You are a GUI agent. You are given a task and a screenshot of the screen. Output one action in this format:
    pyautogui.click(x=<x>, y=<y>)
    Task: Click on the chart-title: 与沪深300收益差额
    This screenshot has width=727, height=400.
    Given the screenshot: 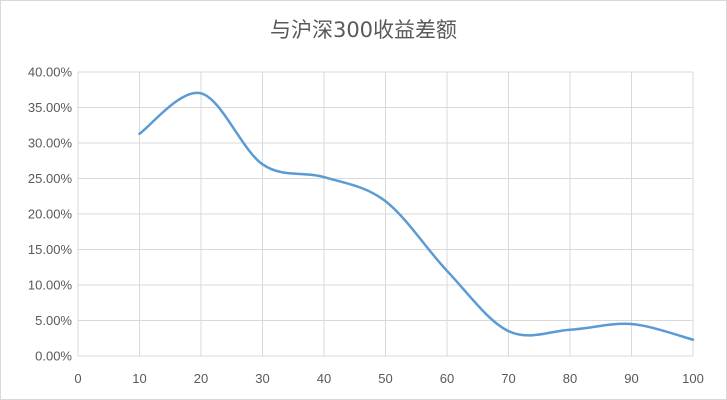 What is the action you would take?
    pyautogui.click(x=363, y=30)
    